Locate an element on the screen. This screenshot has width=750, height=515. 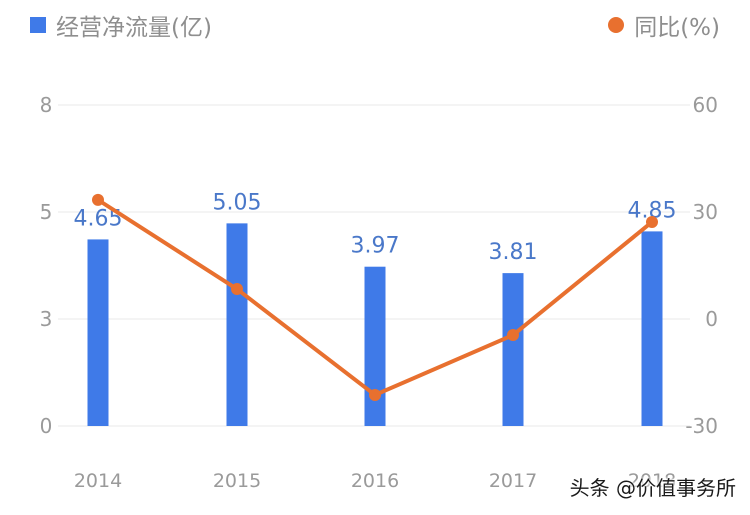
x-axis-ticks: 2014 2015 2016 2017 2018 is located at coordinates (375, 481).